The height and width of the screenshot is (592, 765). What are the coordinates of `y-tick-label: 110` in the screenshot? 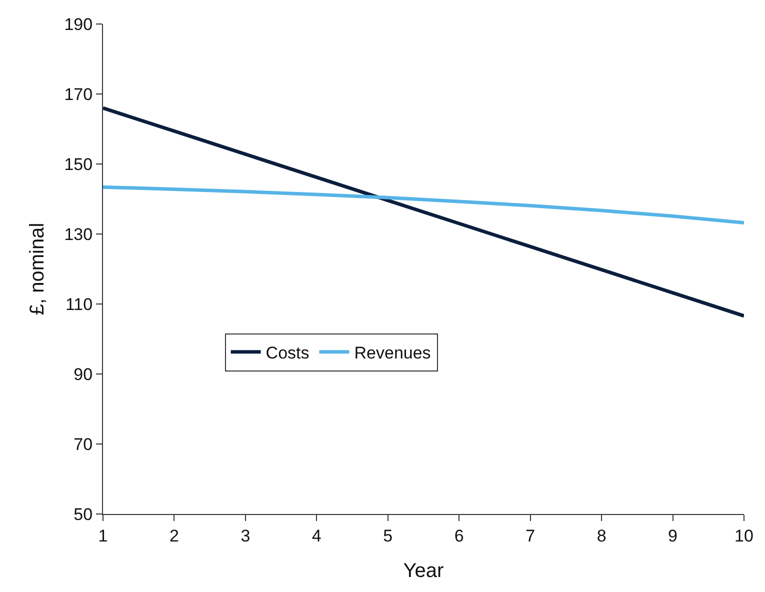 It's located at (79, 304).